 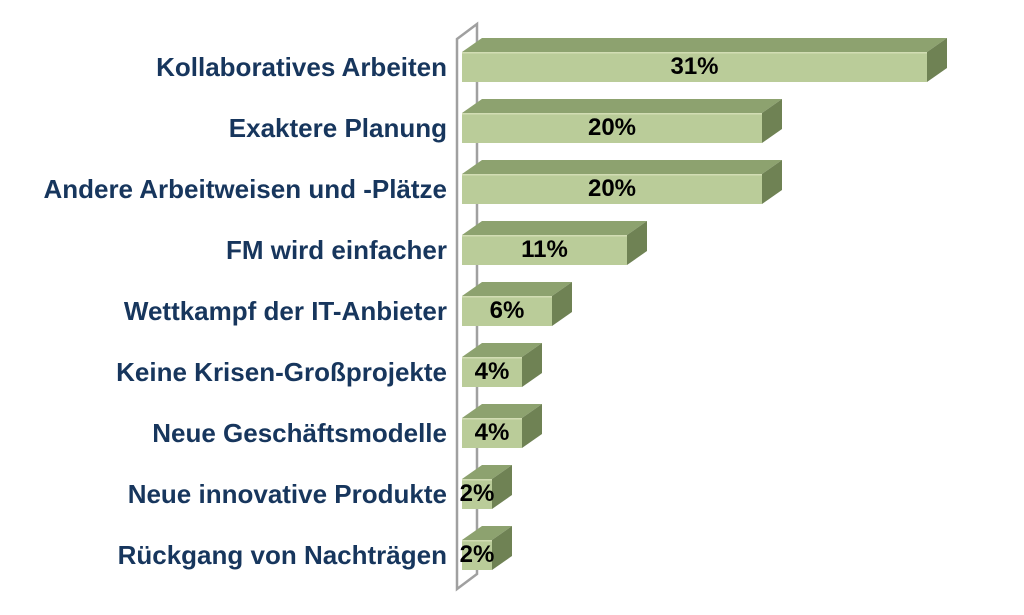 What do you see at coordinates (281, 372) in the screenshot?
I see `category-label: Keine Krisen-Großprojekte` at bounding box center [281, 372].